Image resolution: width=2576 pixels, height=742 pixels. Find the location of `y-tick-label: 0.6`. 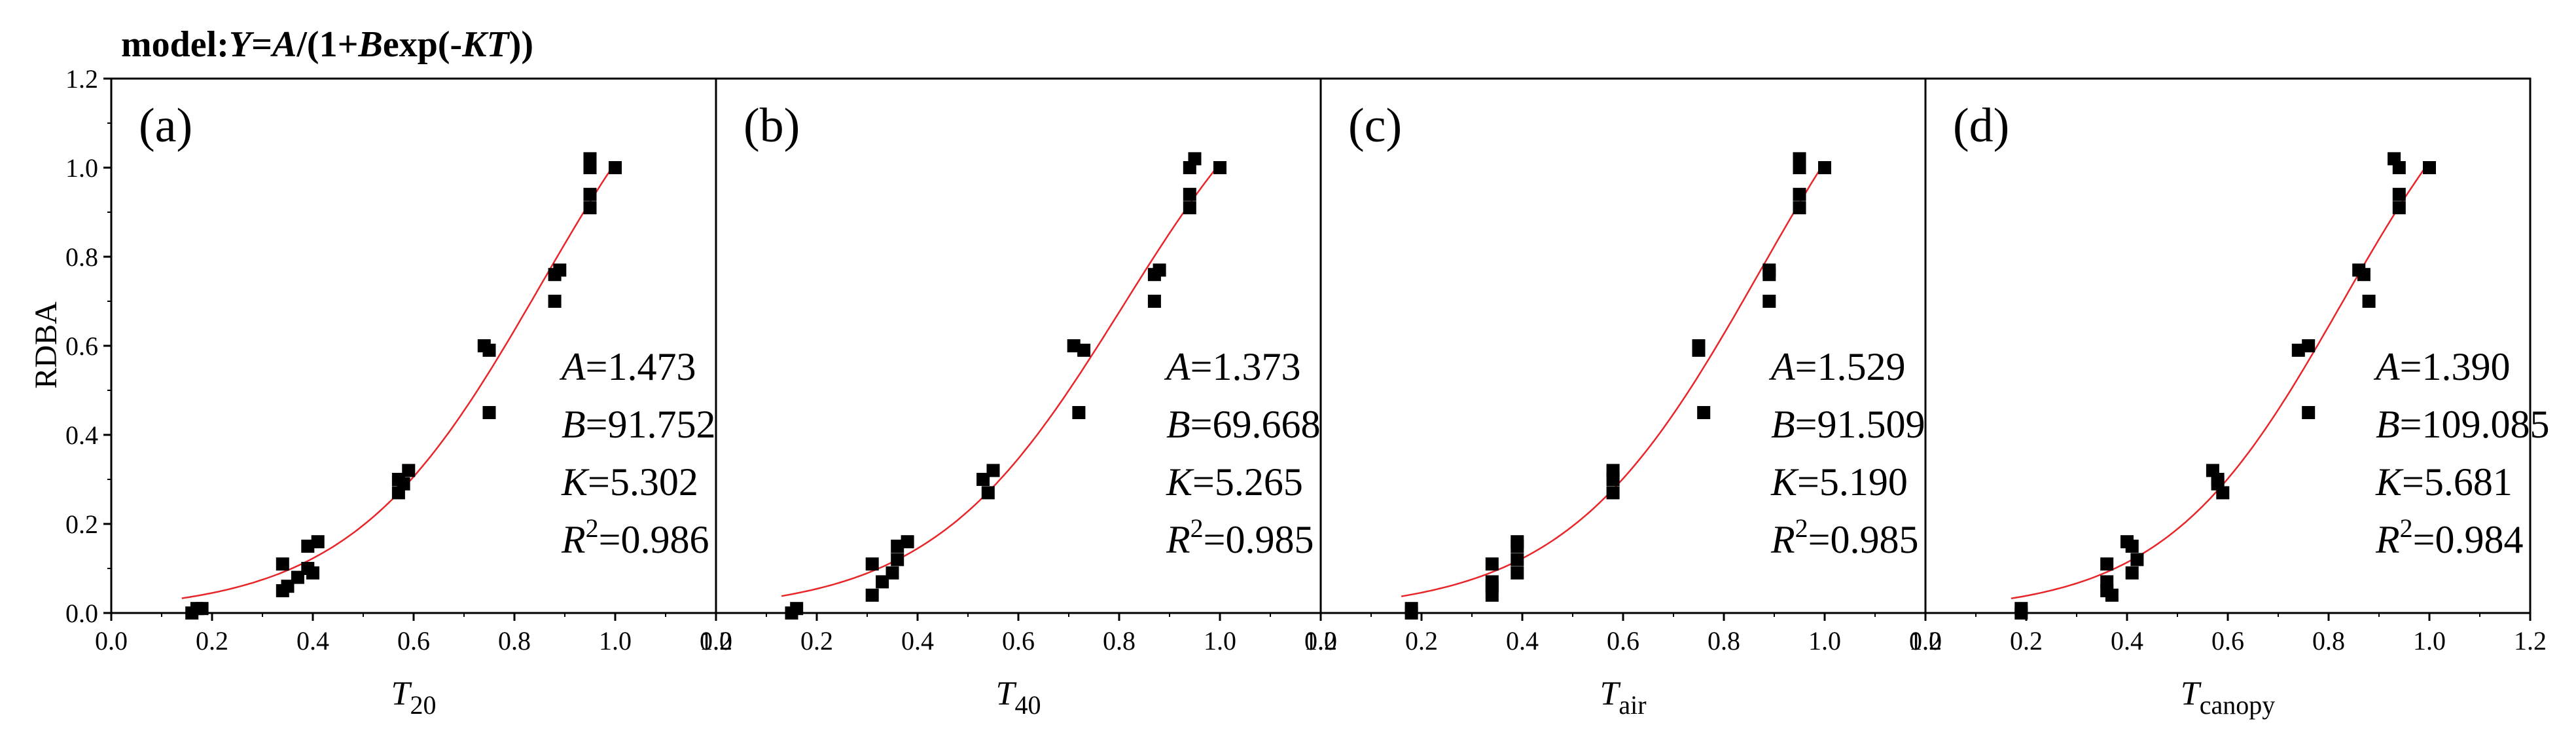

y-tick-label: 0.6 is located at coordinates (81, 346).